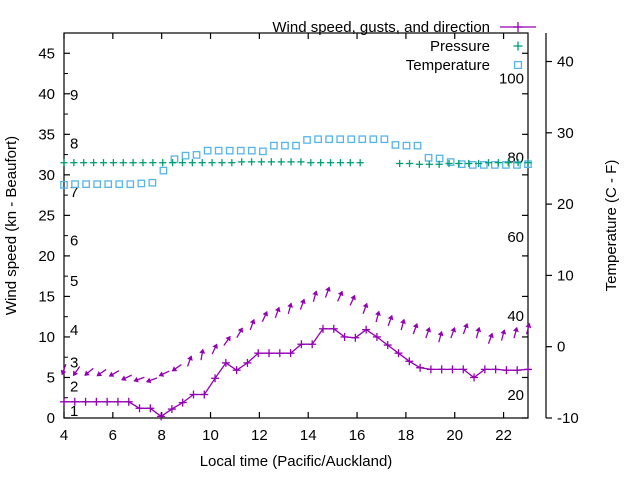  Describe the element at coordinates (515, 316) in the screenshot. I see `fahrenheit-tick-label: 40` at that location.